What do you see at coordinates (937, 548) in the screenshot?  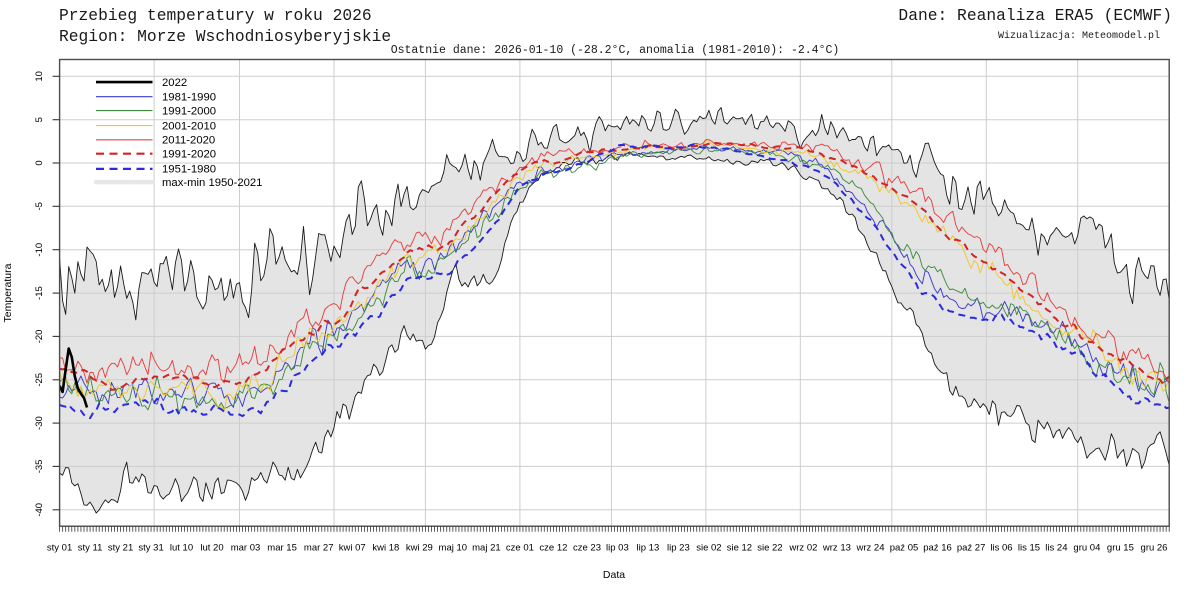 I see `svg-text: paź 16` at bounding box center [937, 548].